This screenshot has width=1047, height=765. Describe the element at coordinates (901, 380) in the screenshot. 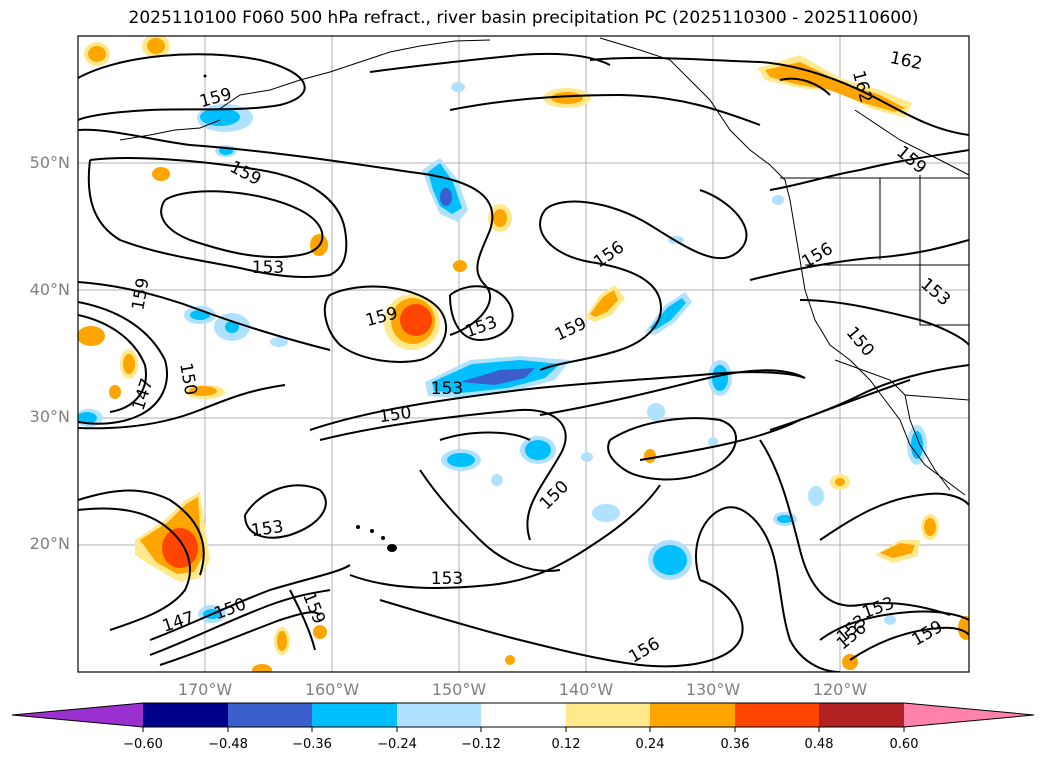

I see `us-mexico-border` at that location.